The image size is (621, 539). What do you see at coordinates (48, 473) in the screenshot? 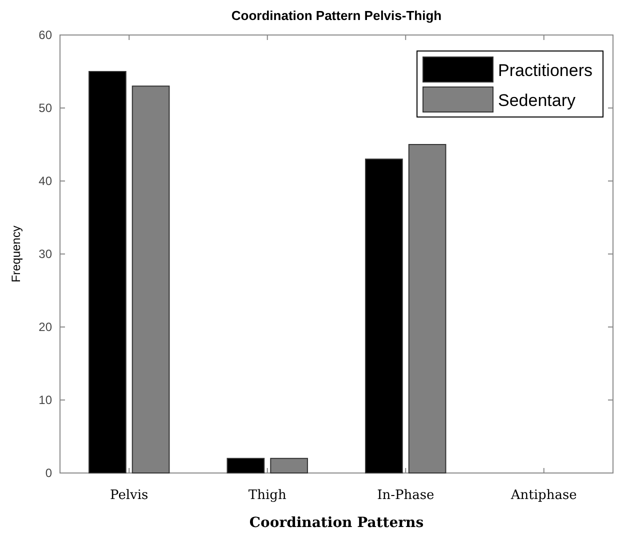
I see `y-tick-label: 0` at bounding box center [48, 473].